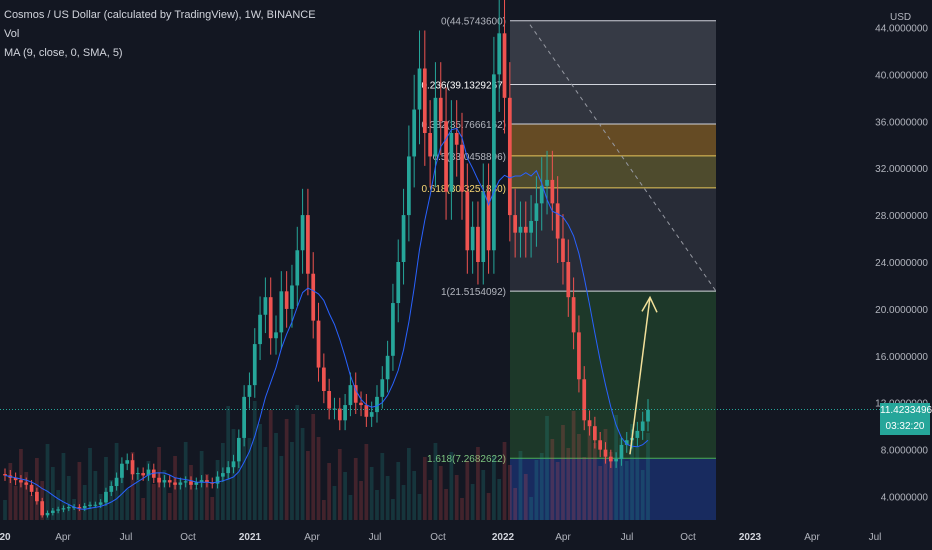 Image resolution: width=932 pixels, height=550 pixels. Describe the element at coordinates (649, 304) in the screenshot. I see `annotation-arrow-head` at that location.